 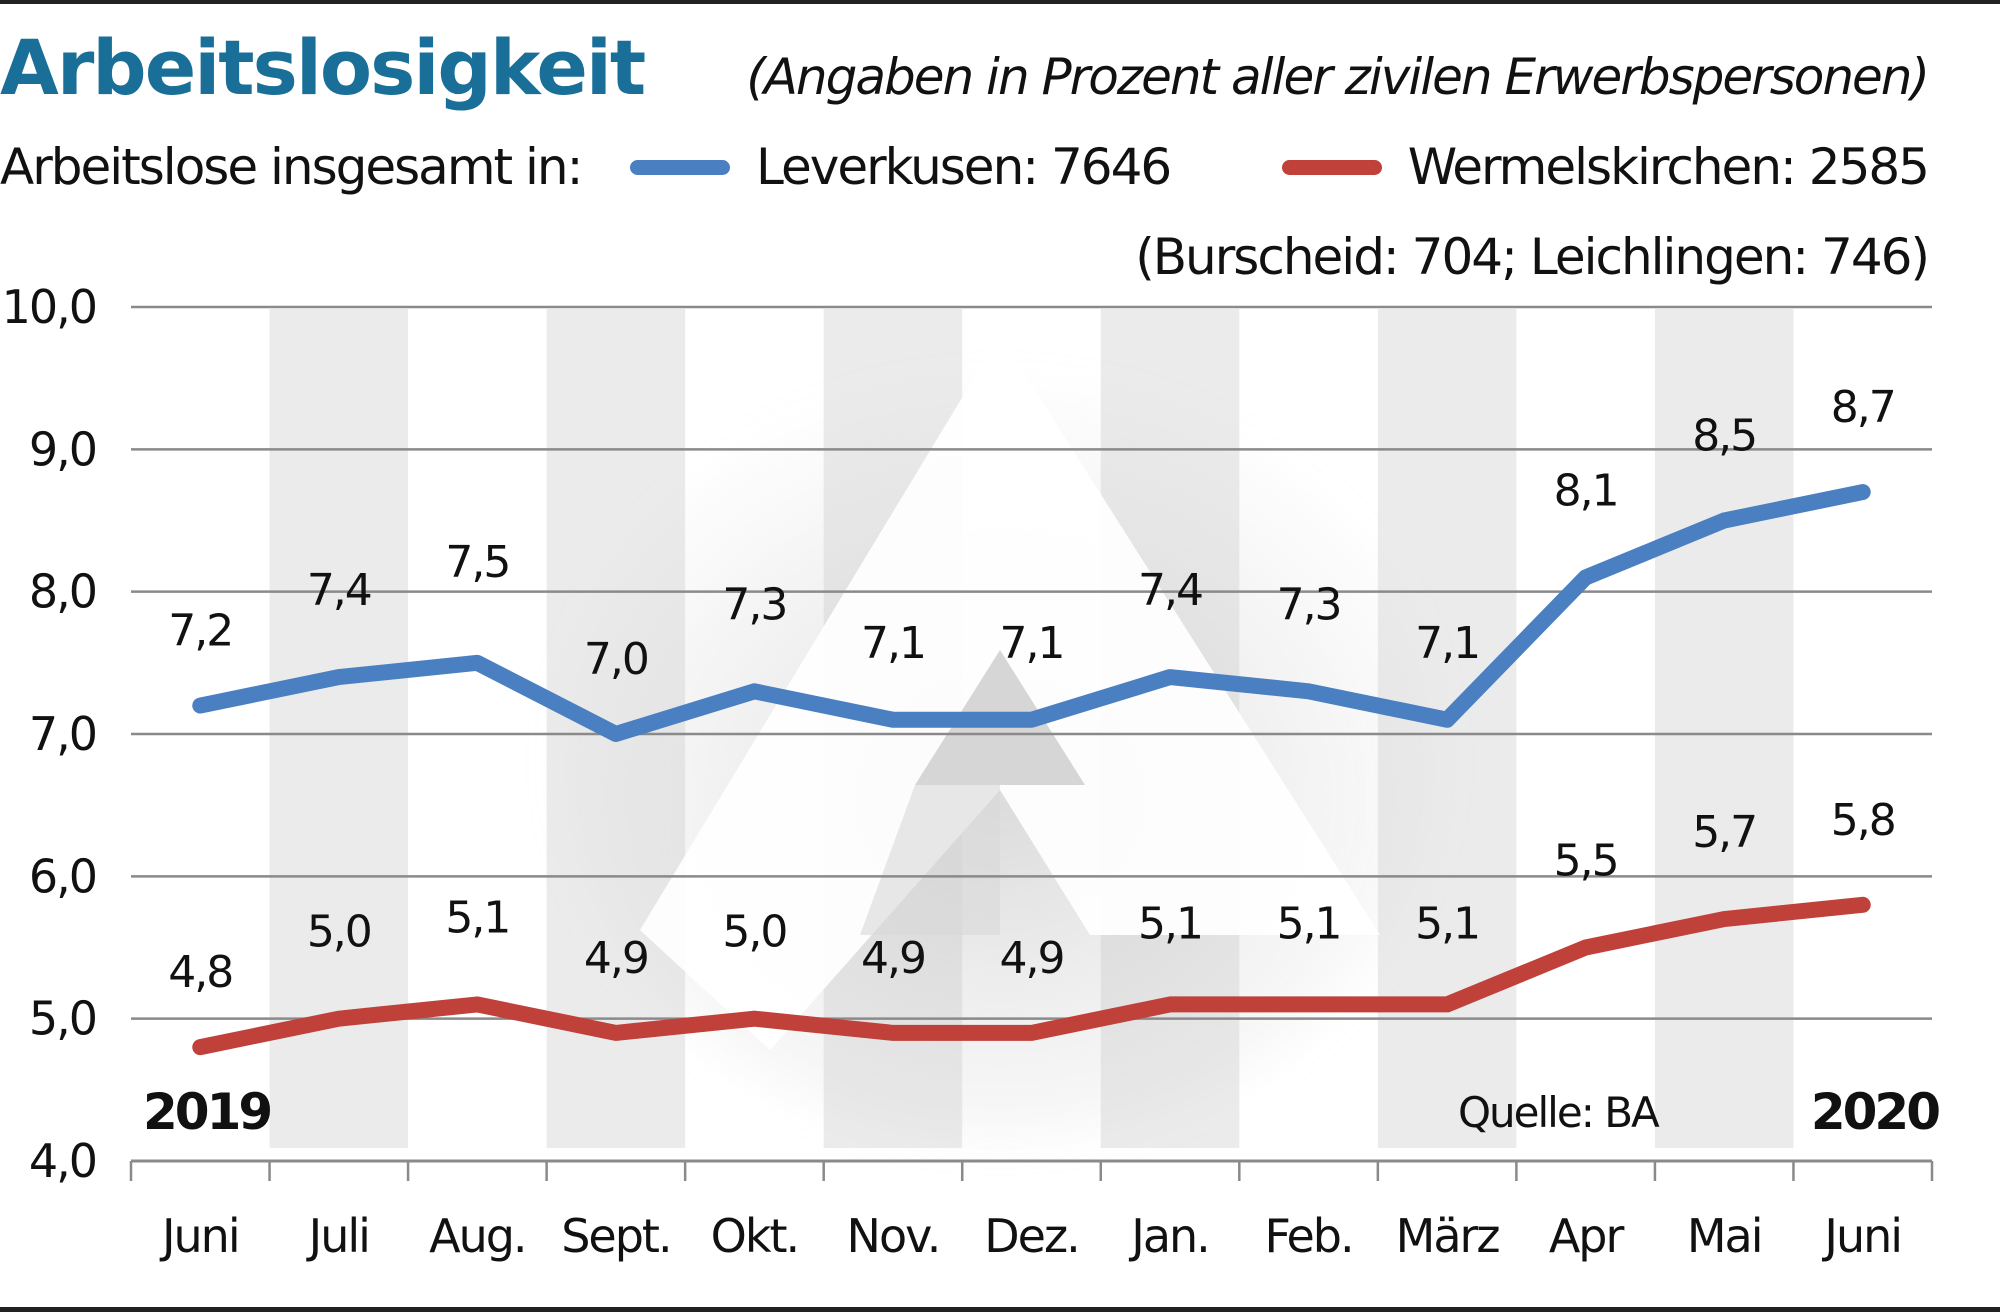 What do you see at coordinates (1863, 820) in the screenshot?
I see `data-label: 5,8` at bounding box center [1863, 820].